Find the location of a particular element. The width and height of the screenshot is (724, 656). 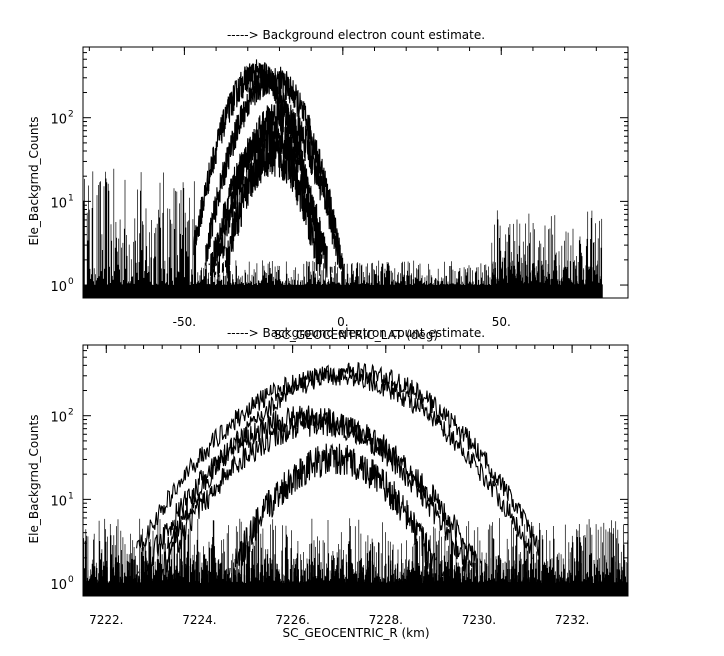

x-tick-label: 7224. is located at coordinates (199, 620).